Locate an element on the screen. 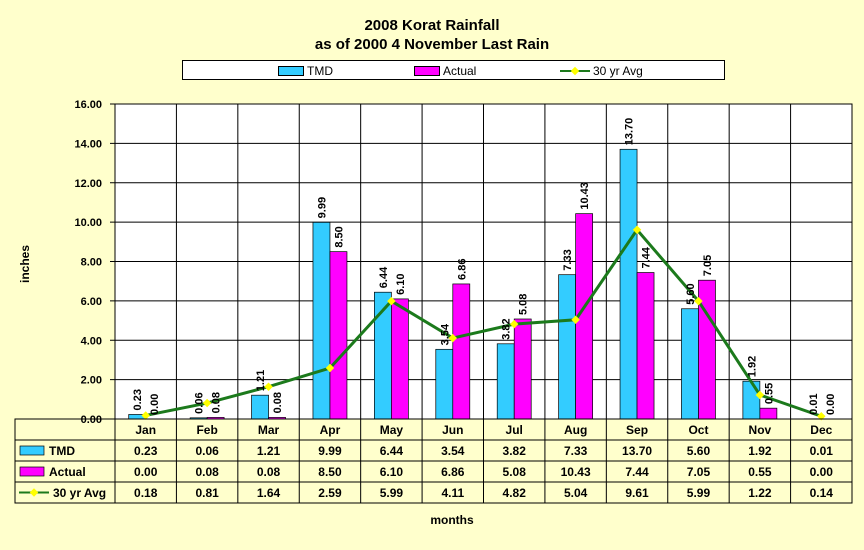 The width and height of the screenshot is (864, 550). x-axis-title: months is located at coordinates (452, 520).